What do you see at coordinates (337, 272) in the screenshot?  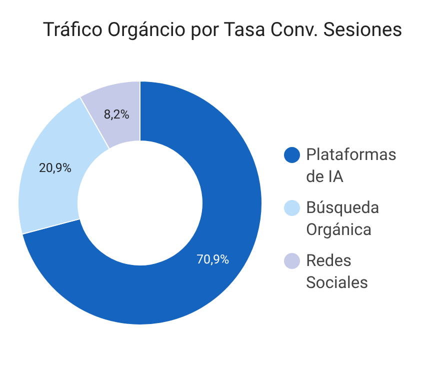 I see `legend-label: Redes Sociales` at bounding box center [337, 272].